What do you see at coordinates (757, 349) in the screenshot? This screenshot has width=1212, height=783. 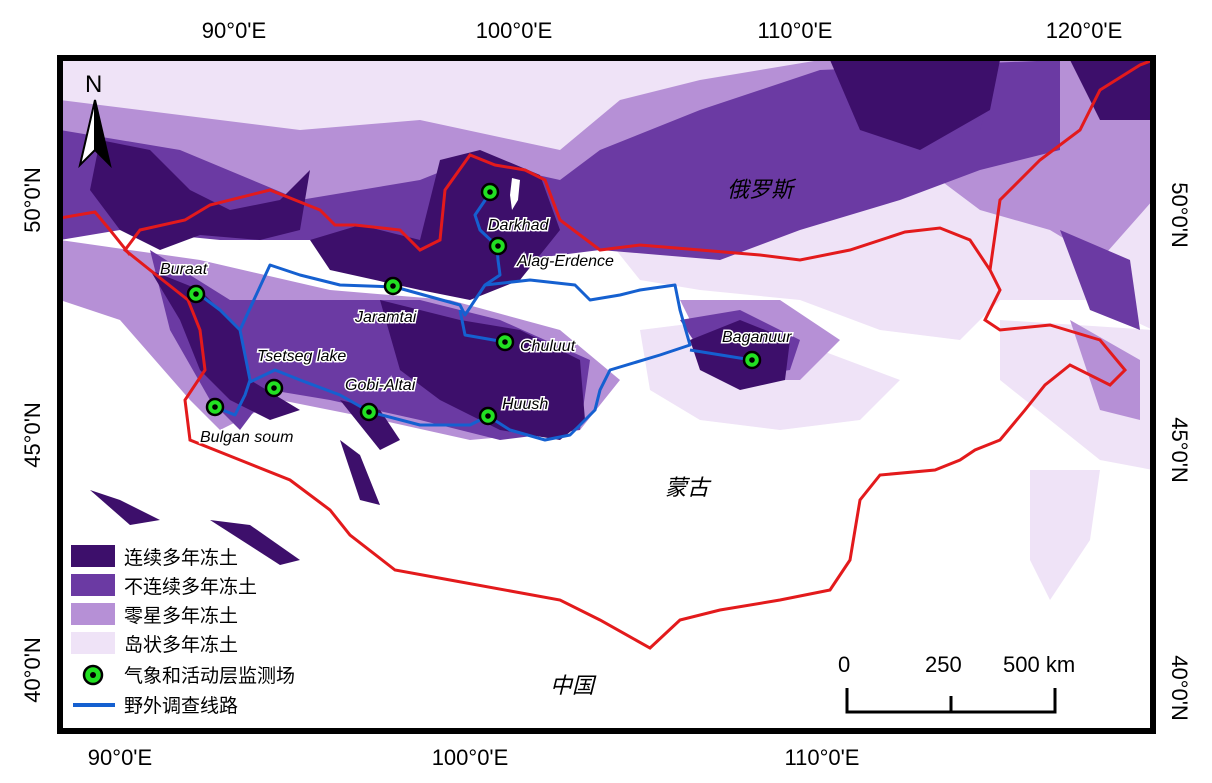 I see `station-marker: Baganuur` at bounding box center [757, 349].